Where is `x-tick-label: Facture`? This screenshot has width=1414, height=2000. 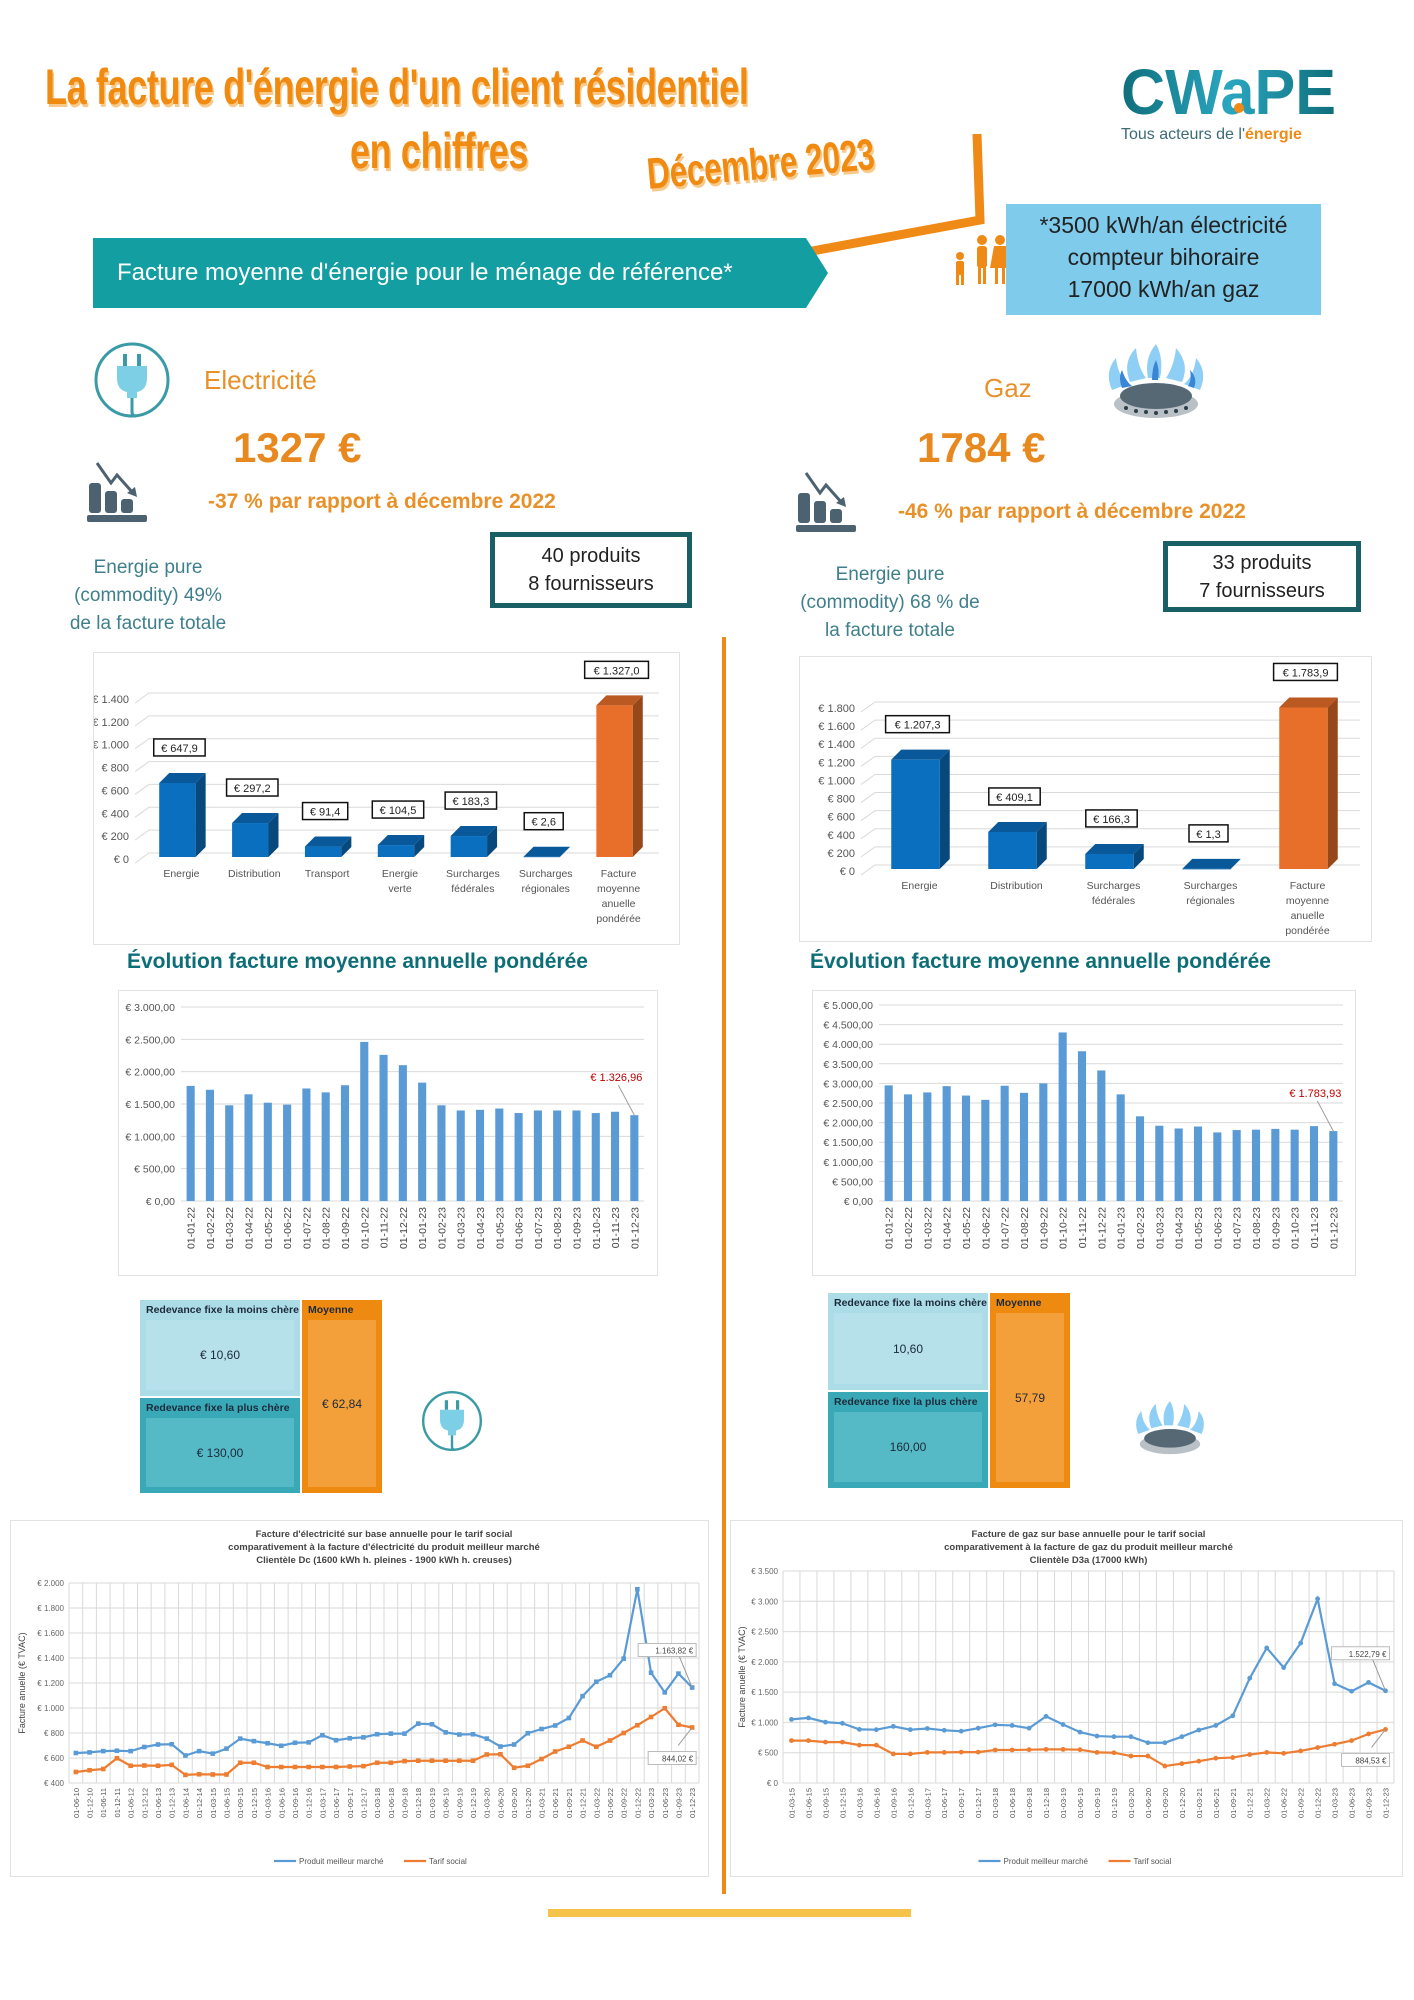 x-tick-label: Facture is located at coordinates (619, 874).